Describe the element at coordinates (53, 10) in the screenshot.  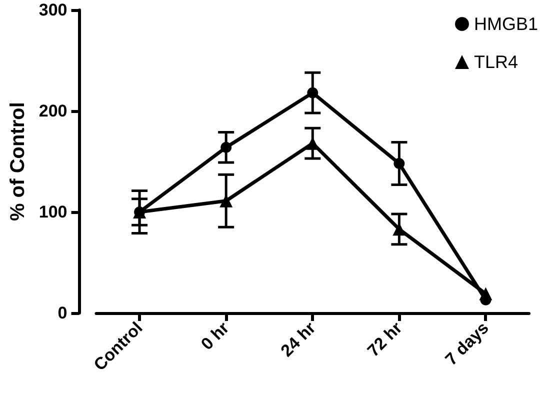
I see `y-tick-label: 300` at that location.